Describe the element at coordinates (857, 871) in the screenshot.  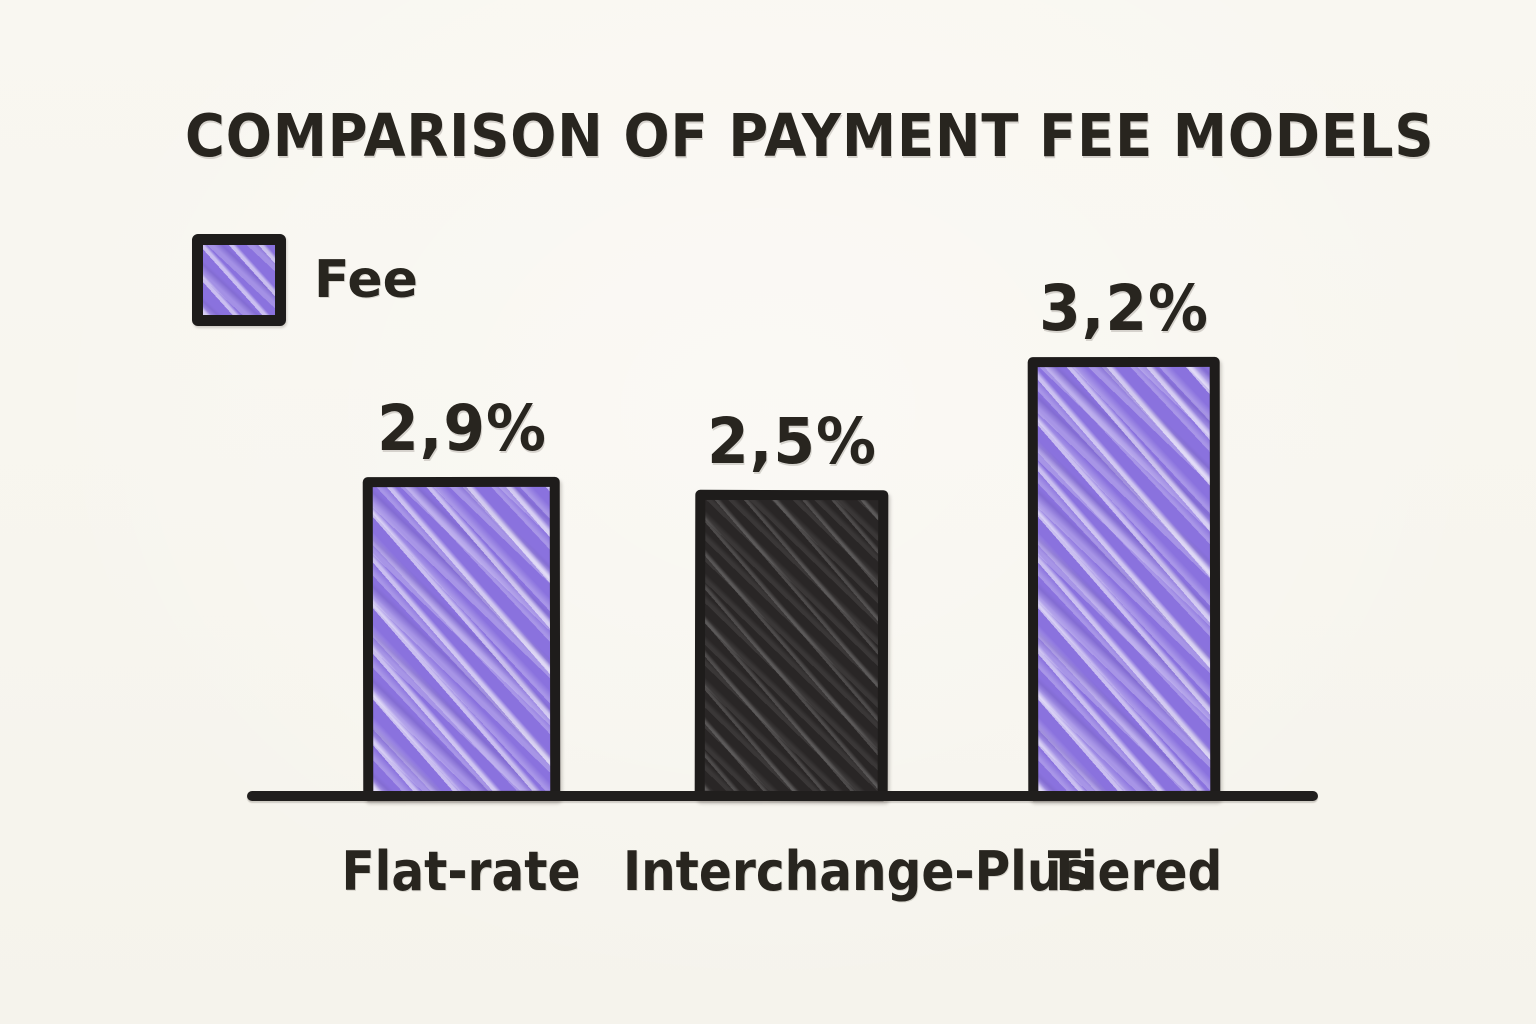
I see `category-label-interchange-plus: Interchange-Plus` at that location.